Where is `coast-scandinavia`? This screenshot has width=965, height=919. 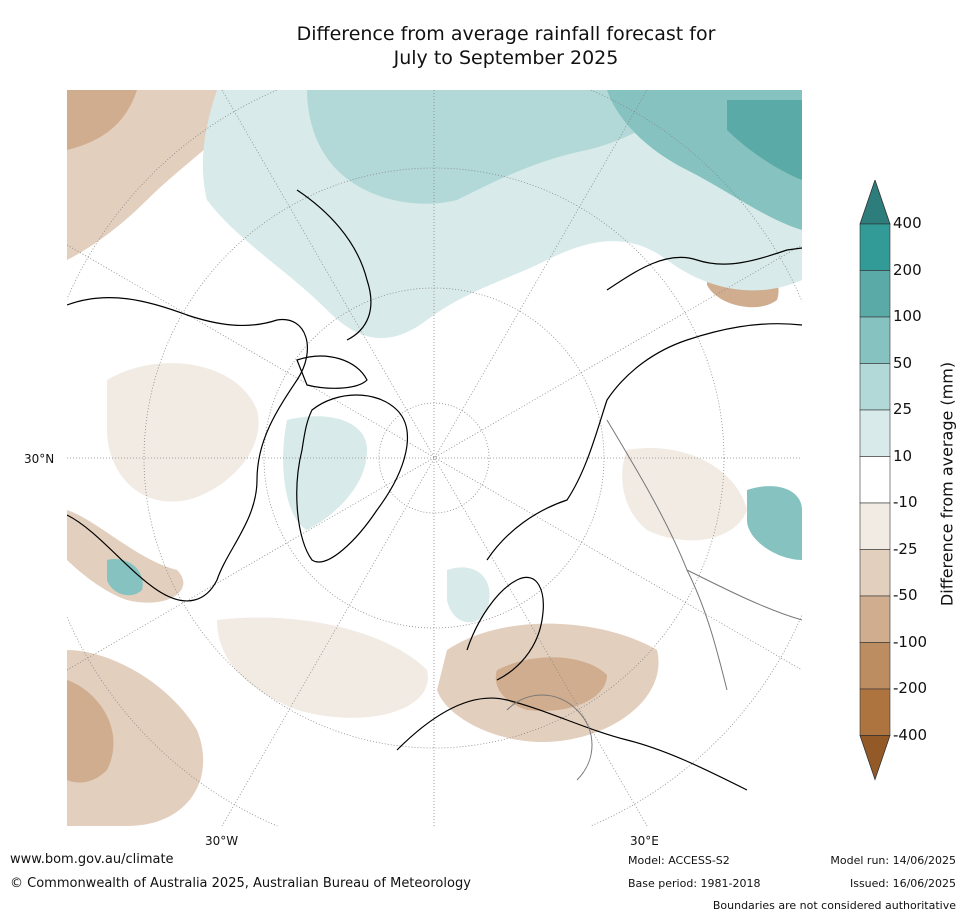
coast-scandinavia is located at coordinates (505, 628).